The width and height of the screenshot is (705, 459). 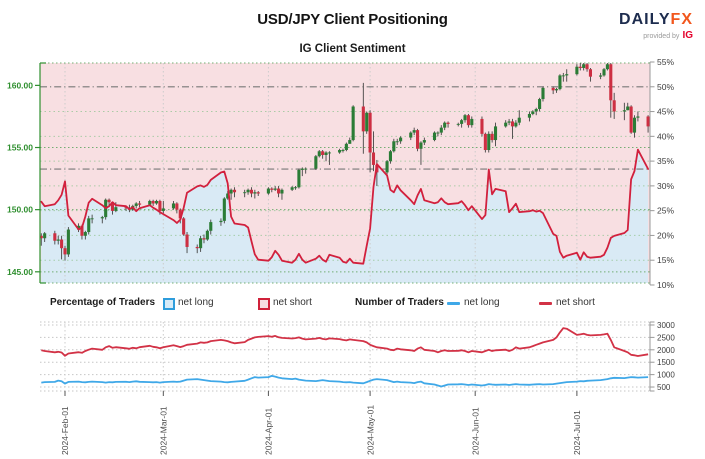 I want to click on legend-net-short-swatch, so click(x=264, y=305).